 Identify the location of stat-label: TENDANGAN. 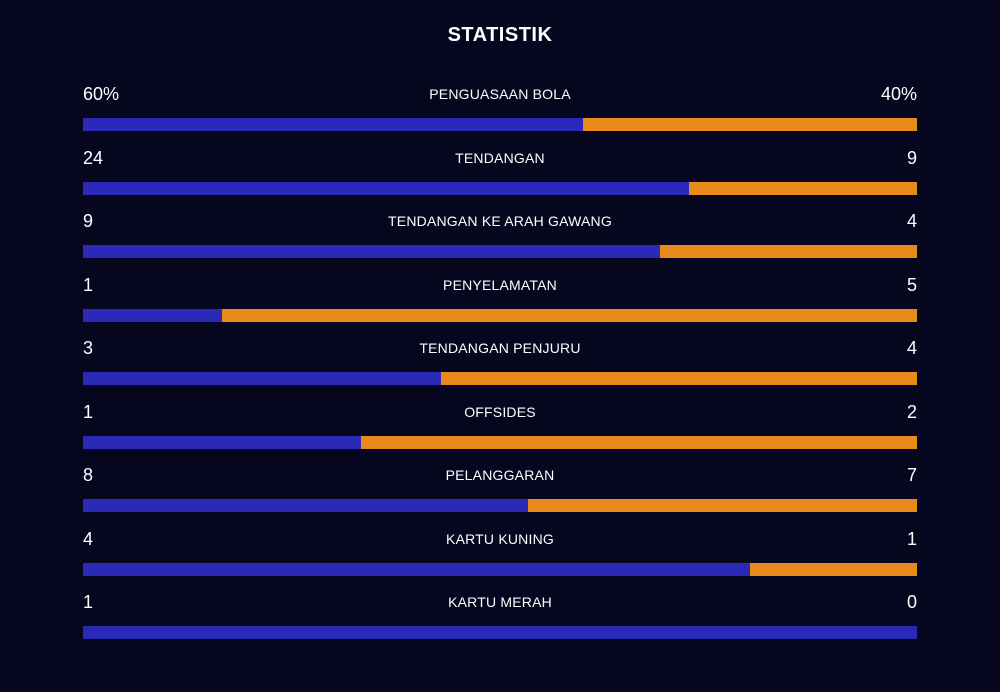
(500, 157).